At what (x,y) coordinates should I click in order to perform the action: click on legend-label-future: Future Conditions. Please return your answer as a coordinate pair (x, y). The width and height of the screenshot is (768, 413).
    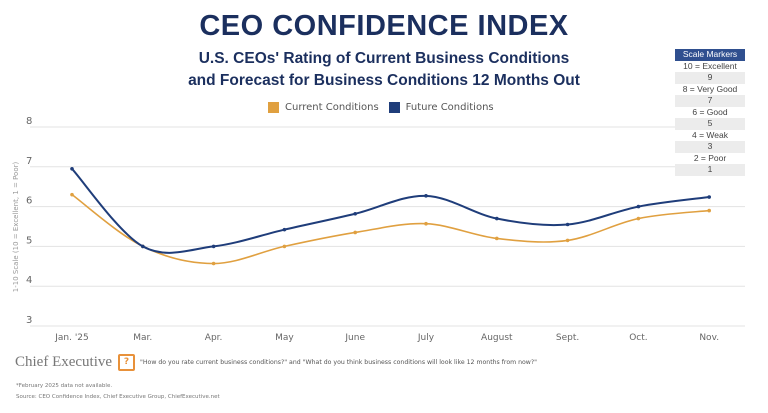
    Looking at the image, I should click on (449, 107).